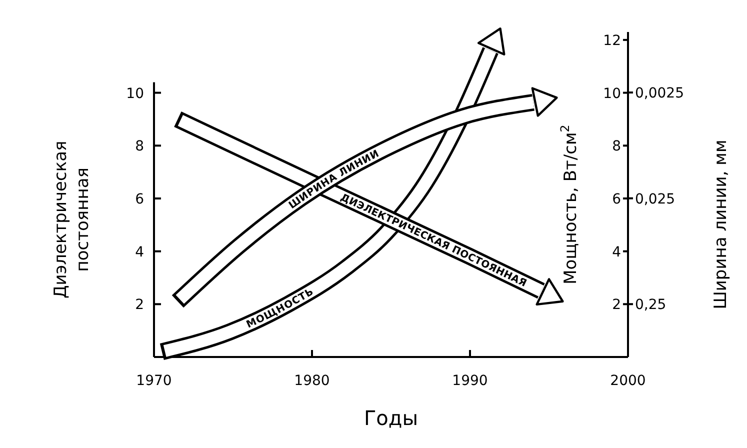 The height and width of the screenshot is (448, 747). Describe the element at coordinates (470, 381) in the screenshot. I see `x-tick-label: 1990` at that location.